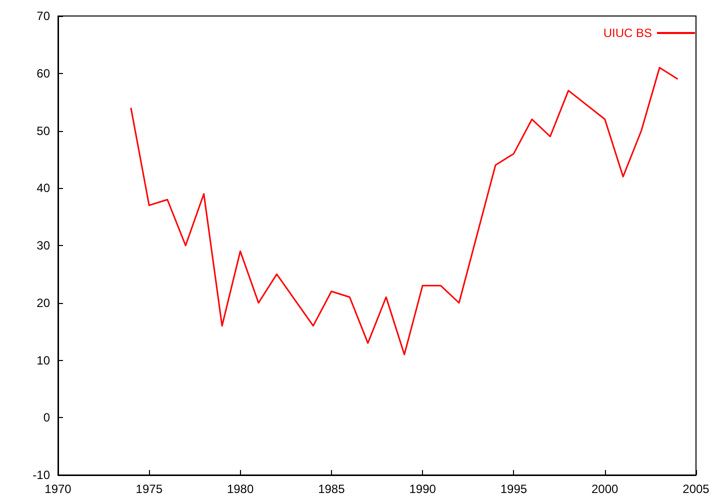 The width and height of the screenshot is (720, 504). What do you see at coordinates (332, 489) in the screenshot?
I see `x-tick-label: 1985` at bounding box center [332, 489].